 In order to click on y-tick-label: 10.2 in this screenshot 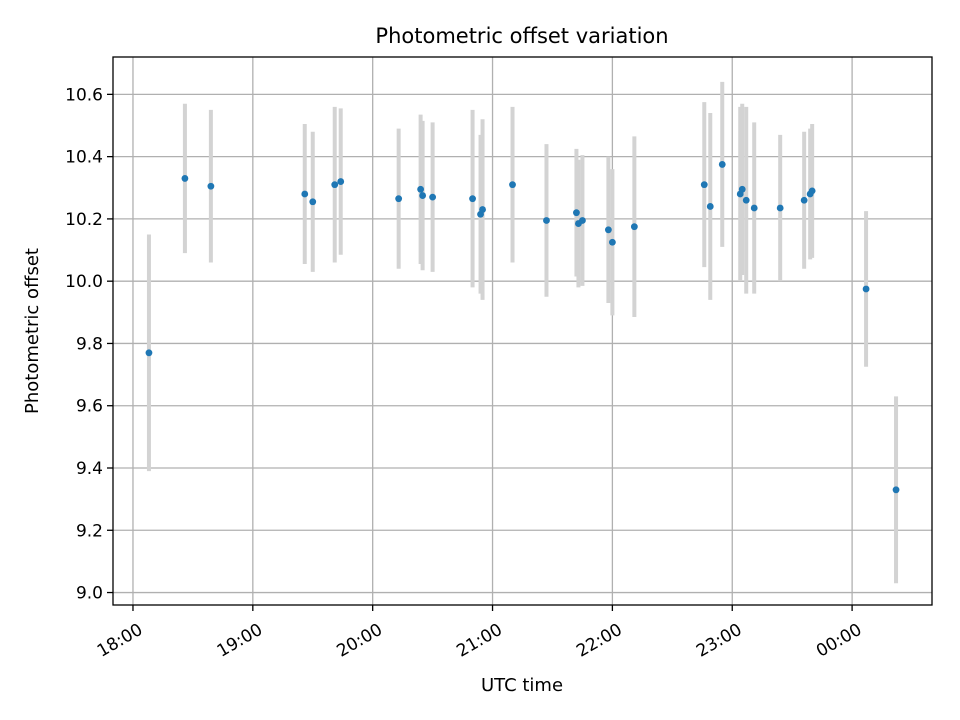, I will do `click(84, 220)`.